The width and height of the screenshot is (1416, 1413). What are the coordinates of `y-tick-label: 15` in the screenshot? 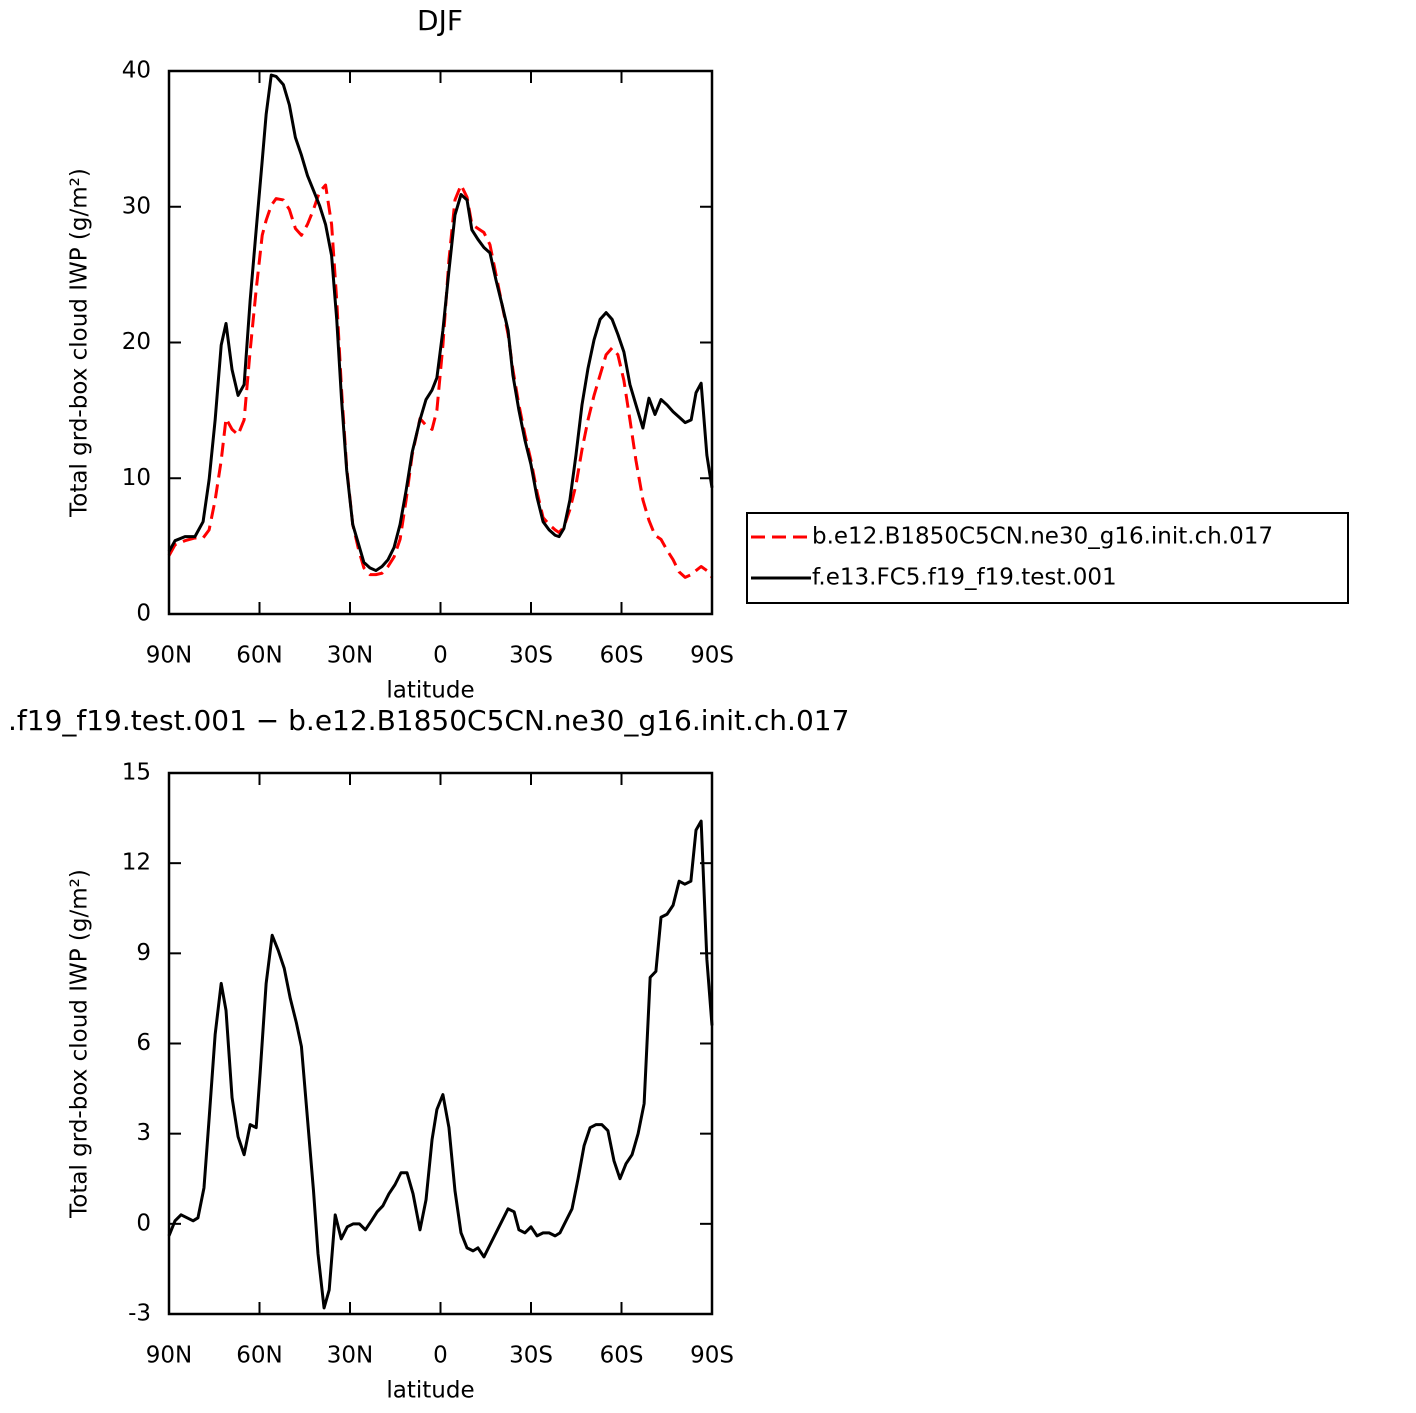 It's located at (136, 773).